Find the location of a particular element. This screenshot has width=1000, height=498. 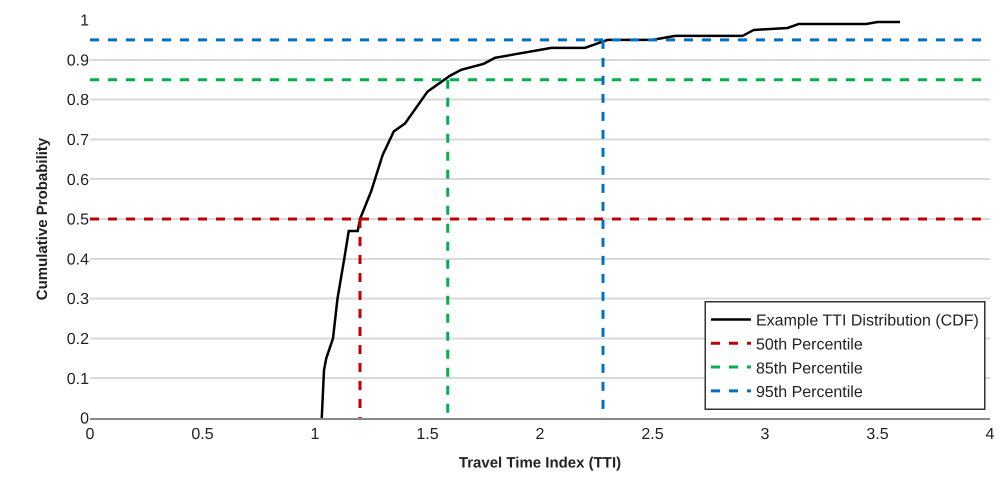

y-tick-label: 0.9 is located at coordinates (78, 61).